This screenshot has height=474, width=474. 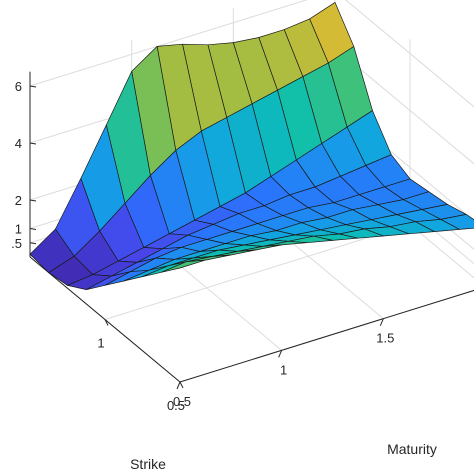 I want to click on y-axis-line, so click(x=326, y=336).